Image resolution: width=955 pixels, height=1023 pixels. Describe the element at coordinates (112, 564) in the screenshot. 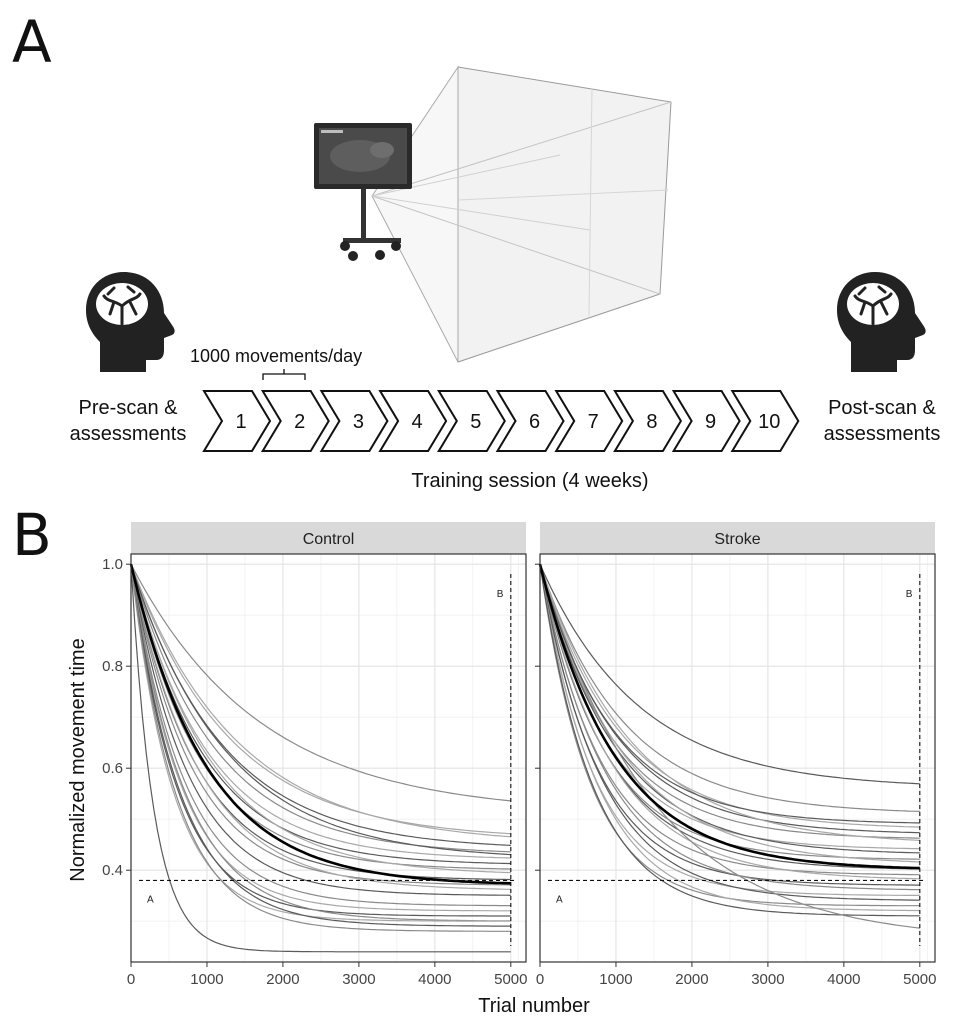

I see `y-tick-label: 1.0` at that location.